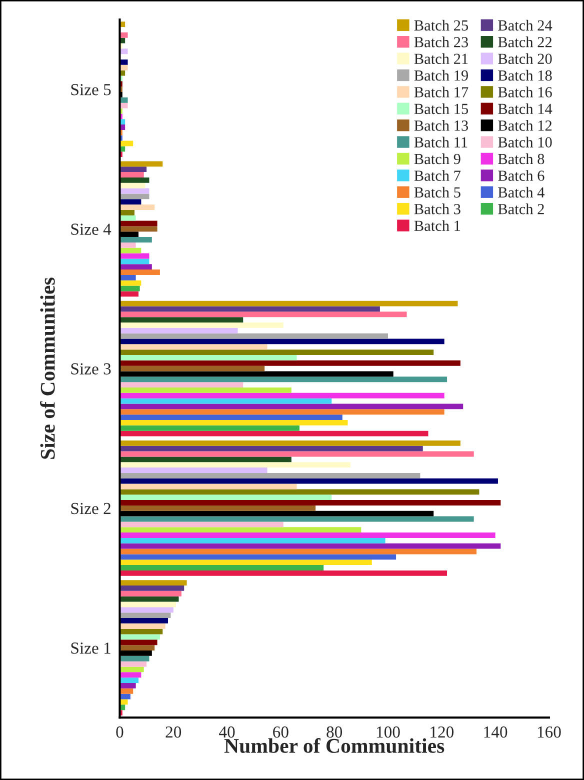 The height and width of the screenshot is (780, 584). Describe the element at coordinates (521, 192) in the screenshot. I see `legend-label: Batch 4` at that location.